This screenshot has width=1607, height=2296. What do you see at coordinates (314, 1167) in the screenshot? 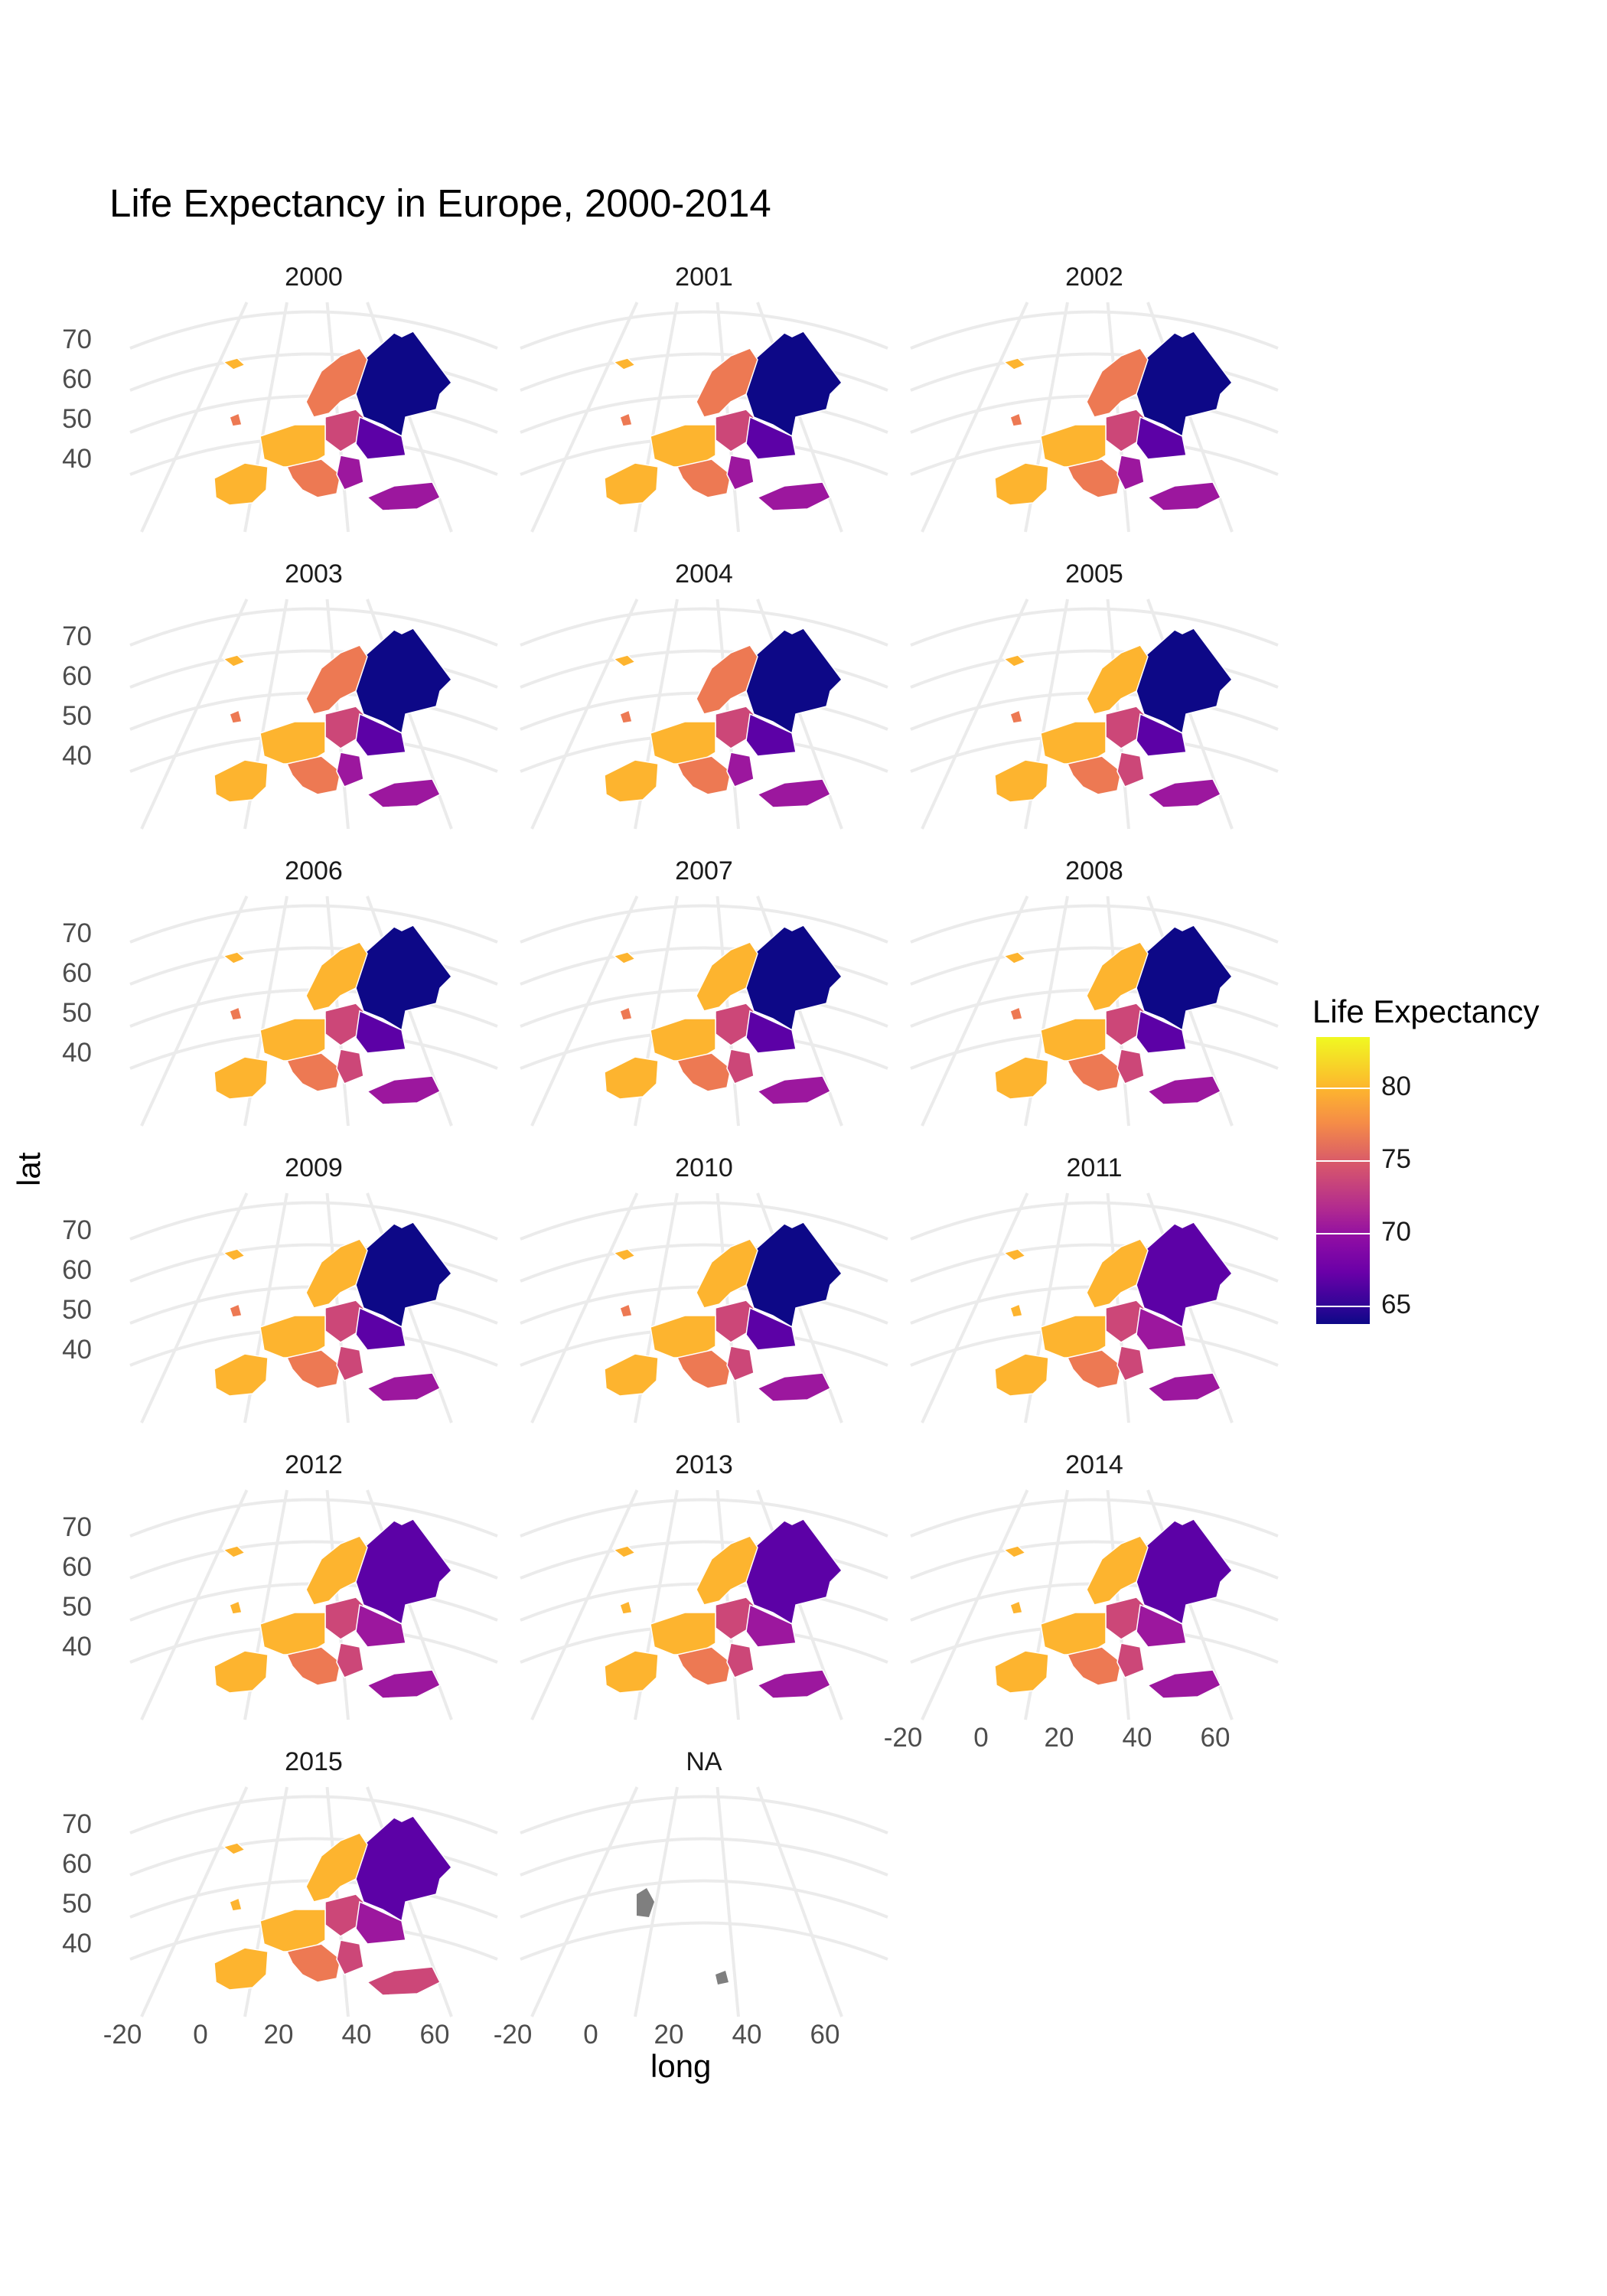
I see `facet-strip-label: 2009` at bounding box center [314, 1167].